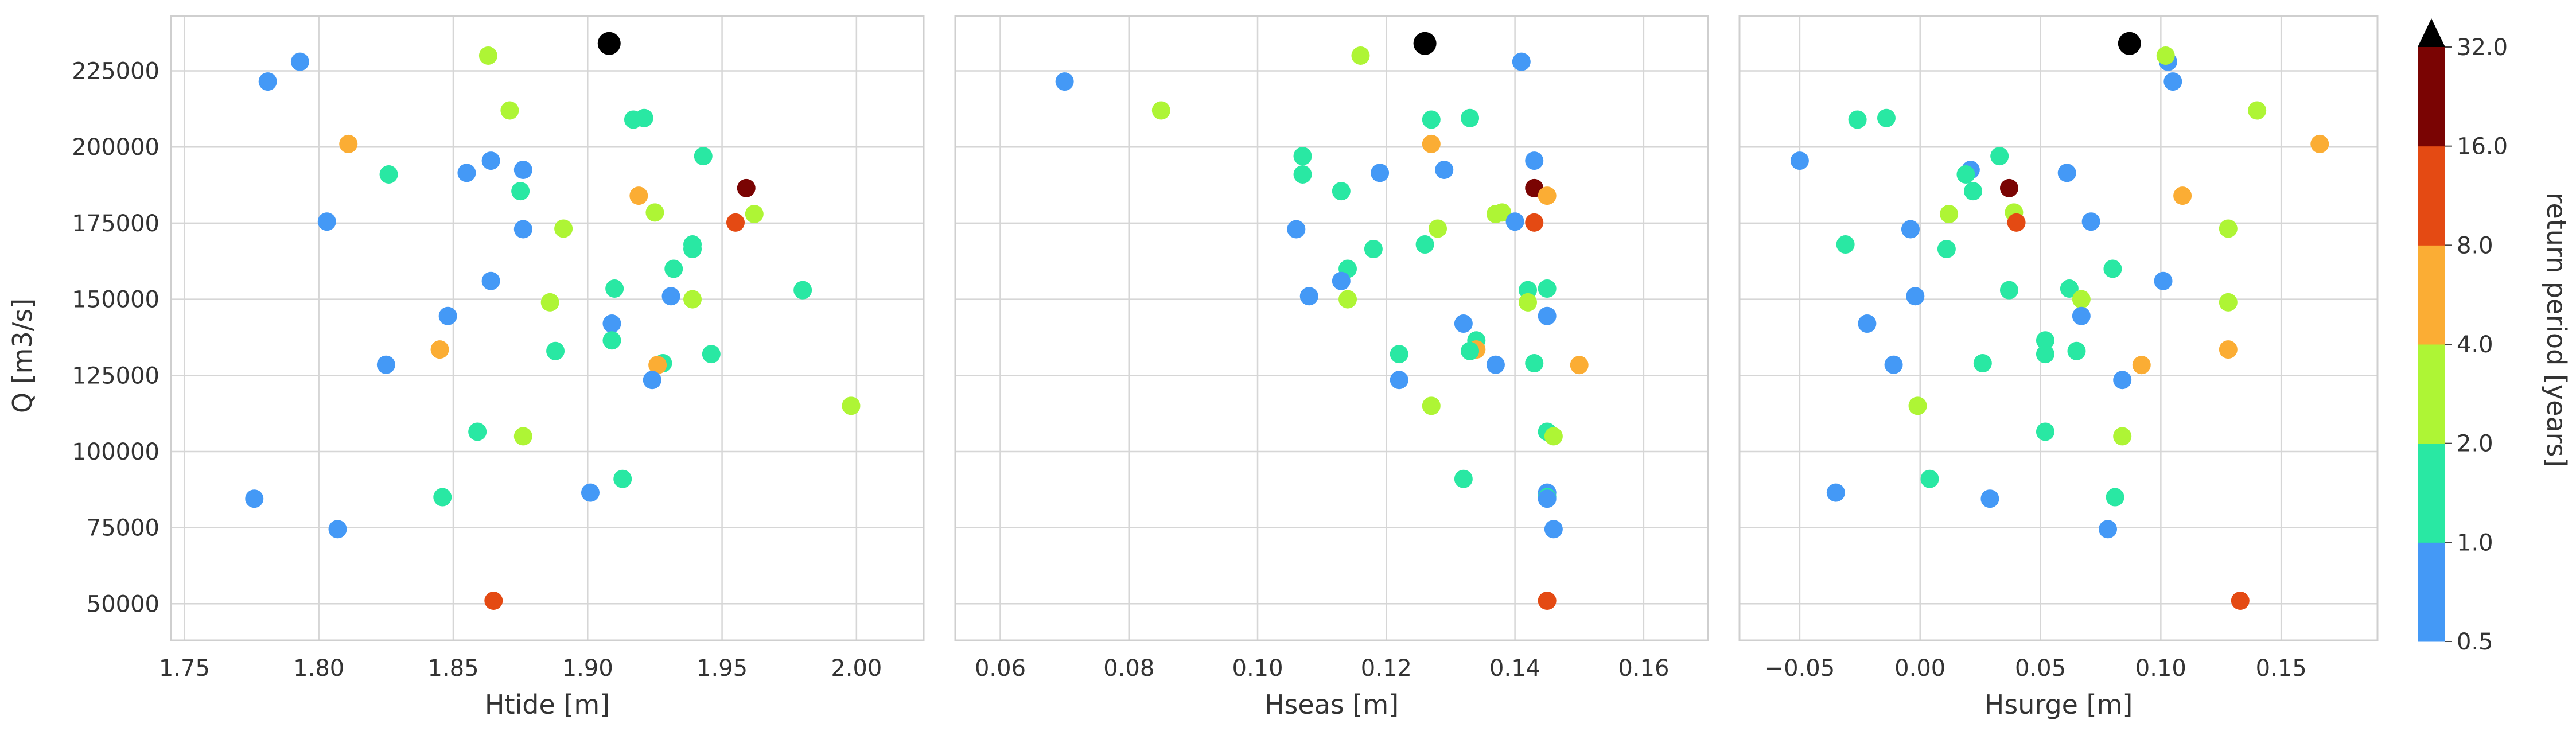 Image resolution: width=2576 pixels, height=739 pixels. What do you see at coordinates (2482, 48) in the screenshot?
I see `colorbar-tick-label: 32.0` at bounding box center [2482, 48].